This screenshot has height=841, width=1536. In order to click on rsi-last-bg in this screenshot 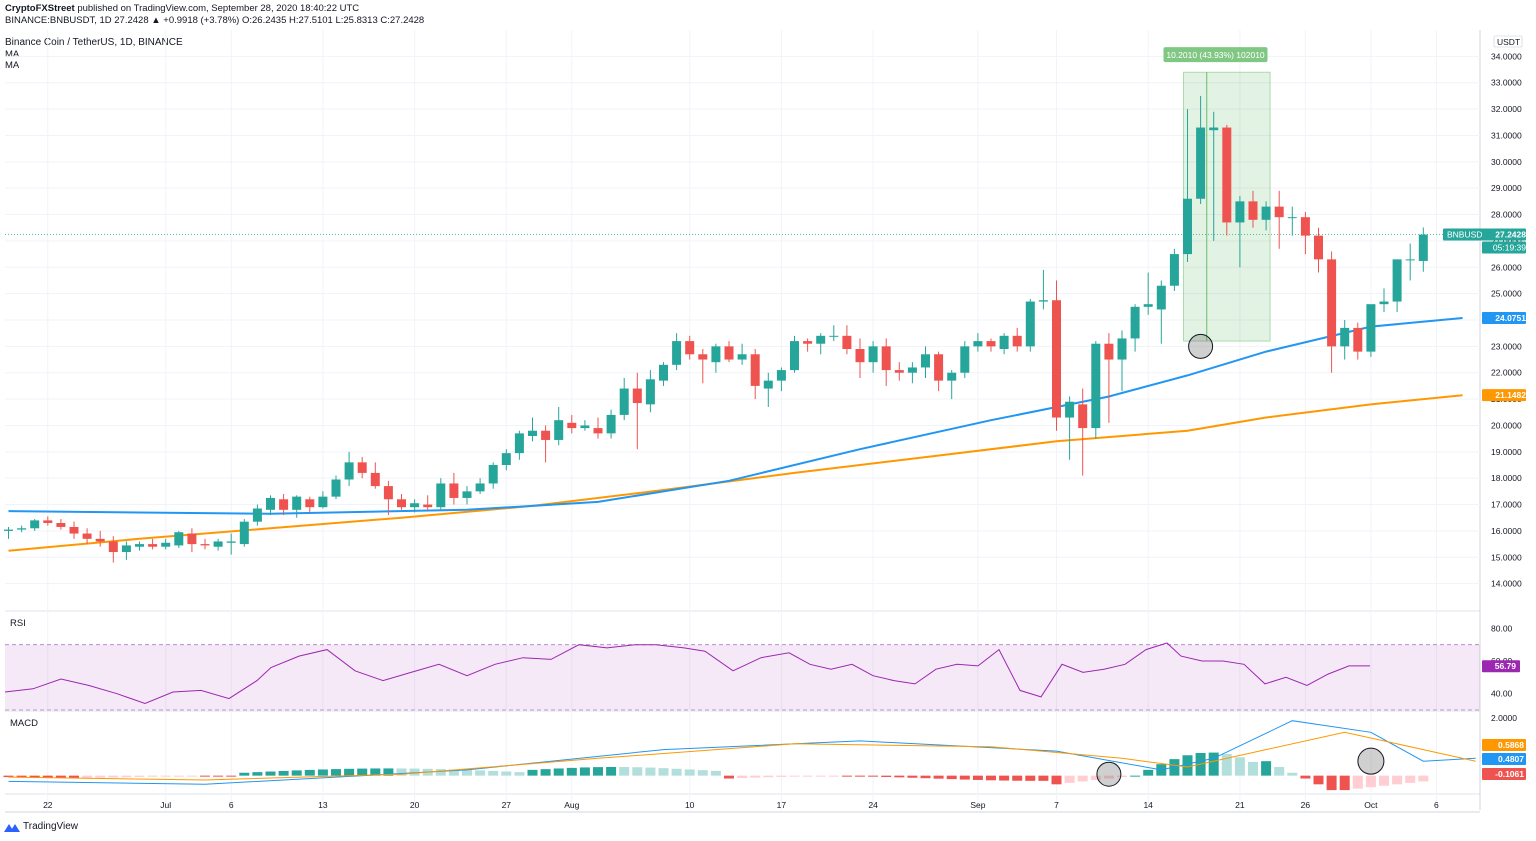, I will do `click(1501, 666)`.